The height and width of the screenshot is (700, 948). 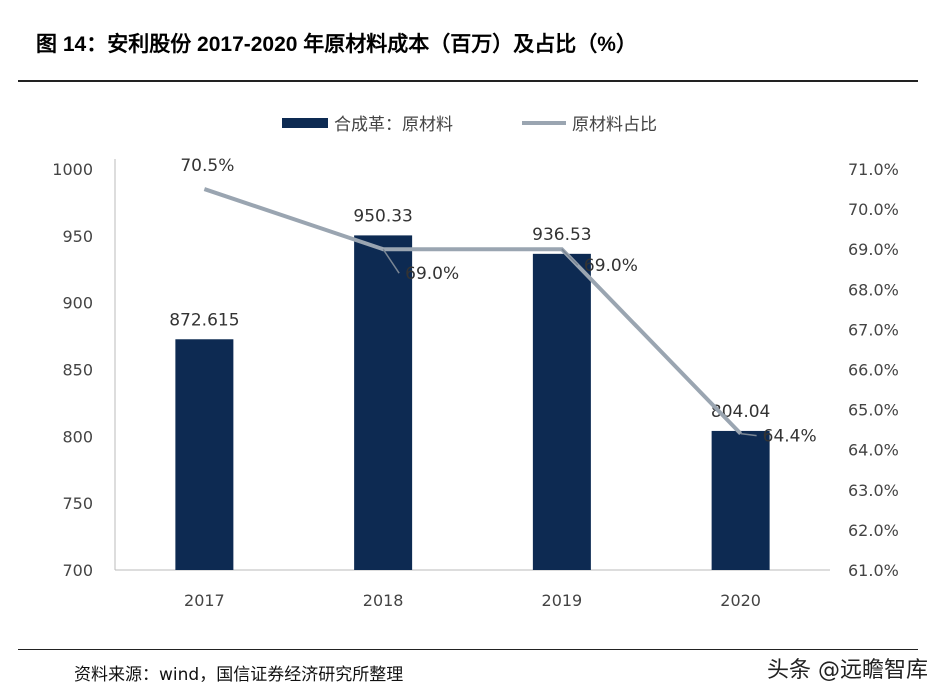 I want to click on bar-data-label: 936.53, so click(x=561, y=235).